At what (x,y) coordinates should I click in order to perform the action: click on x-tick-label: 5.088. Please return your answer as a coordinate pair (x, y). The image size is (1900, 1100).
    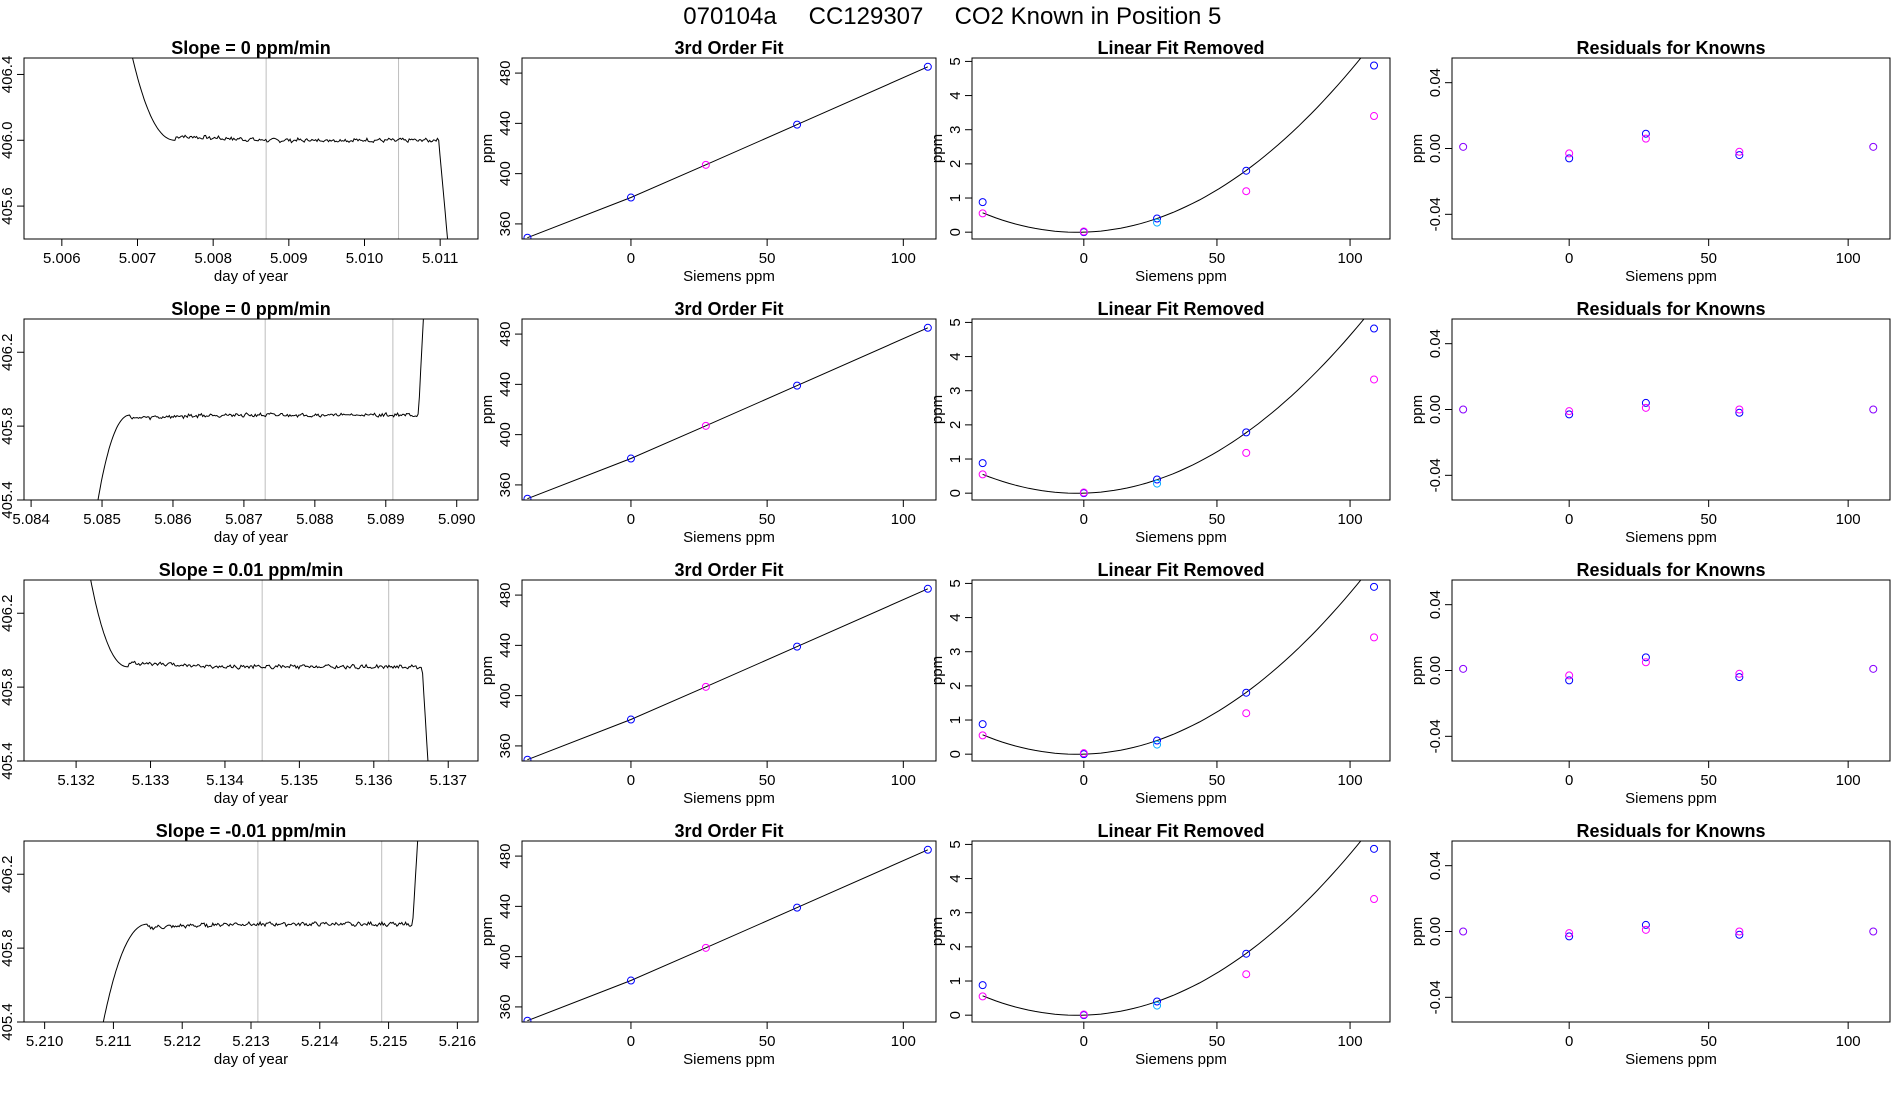
    Looking at the image, I should click on (315, 519).